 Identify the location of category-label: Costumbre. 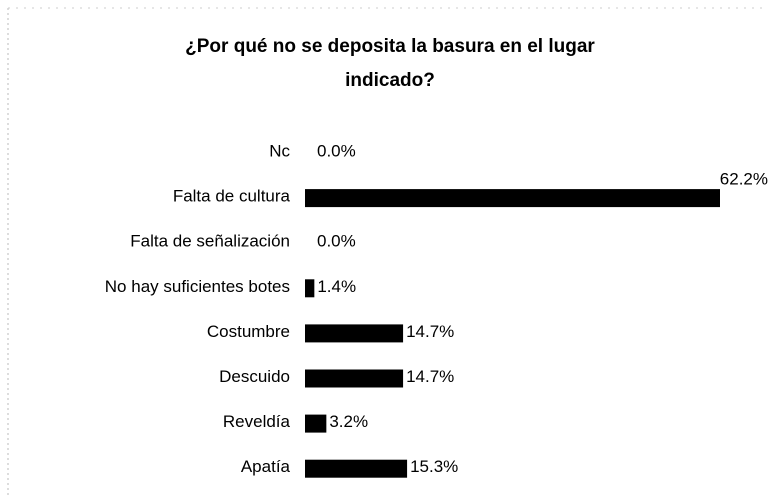
(248, 331).